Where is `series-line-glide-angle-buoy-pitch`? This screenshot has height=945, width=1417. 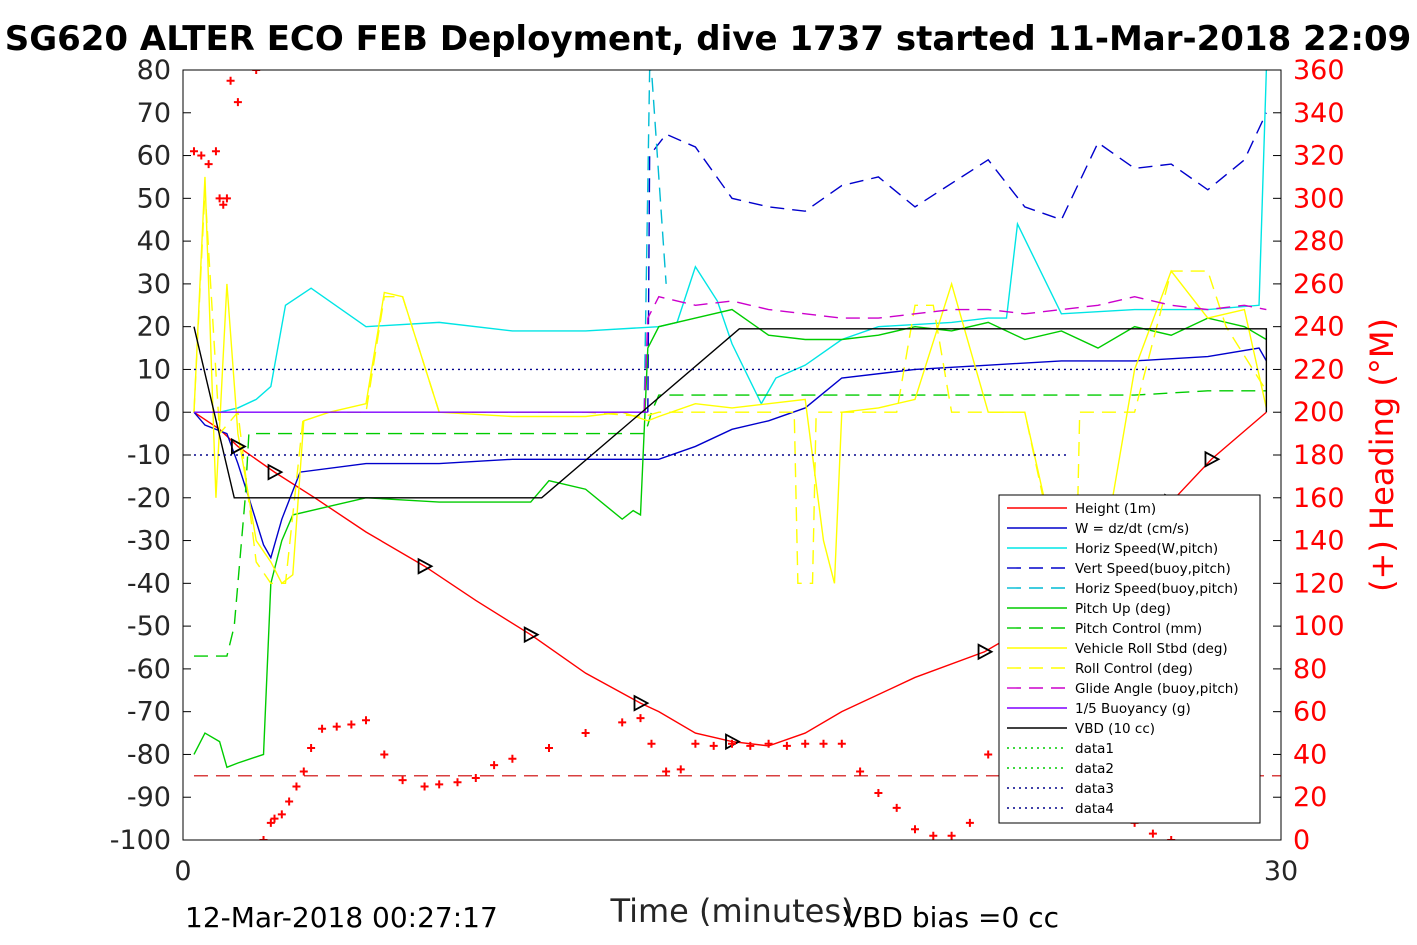 series-line-glide-angle-buoy-pitch is located at coordinates (955, 354).